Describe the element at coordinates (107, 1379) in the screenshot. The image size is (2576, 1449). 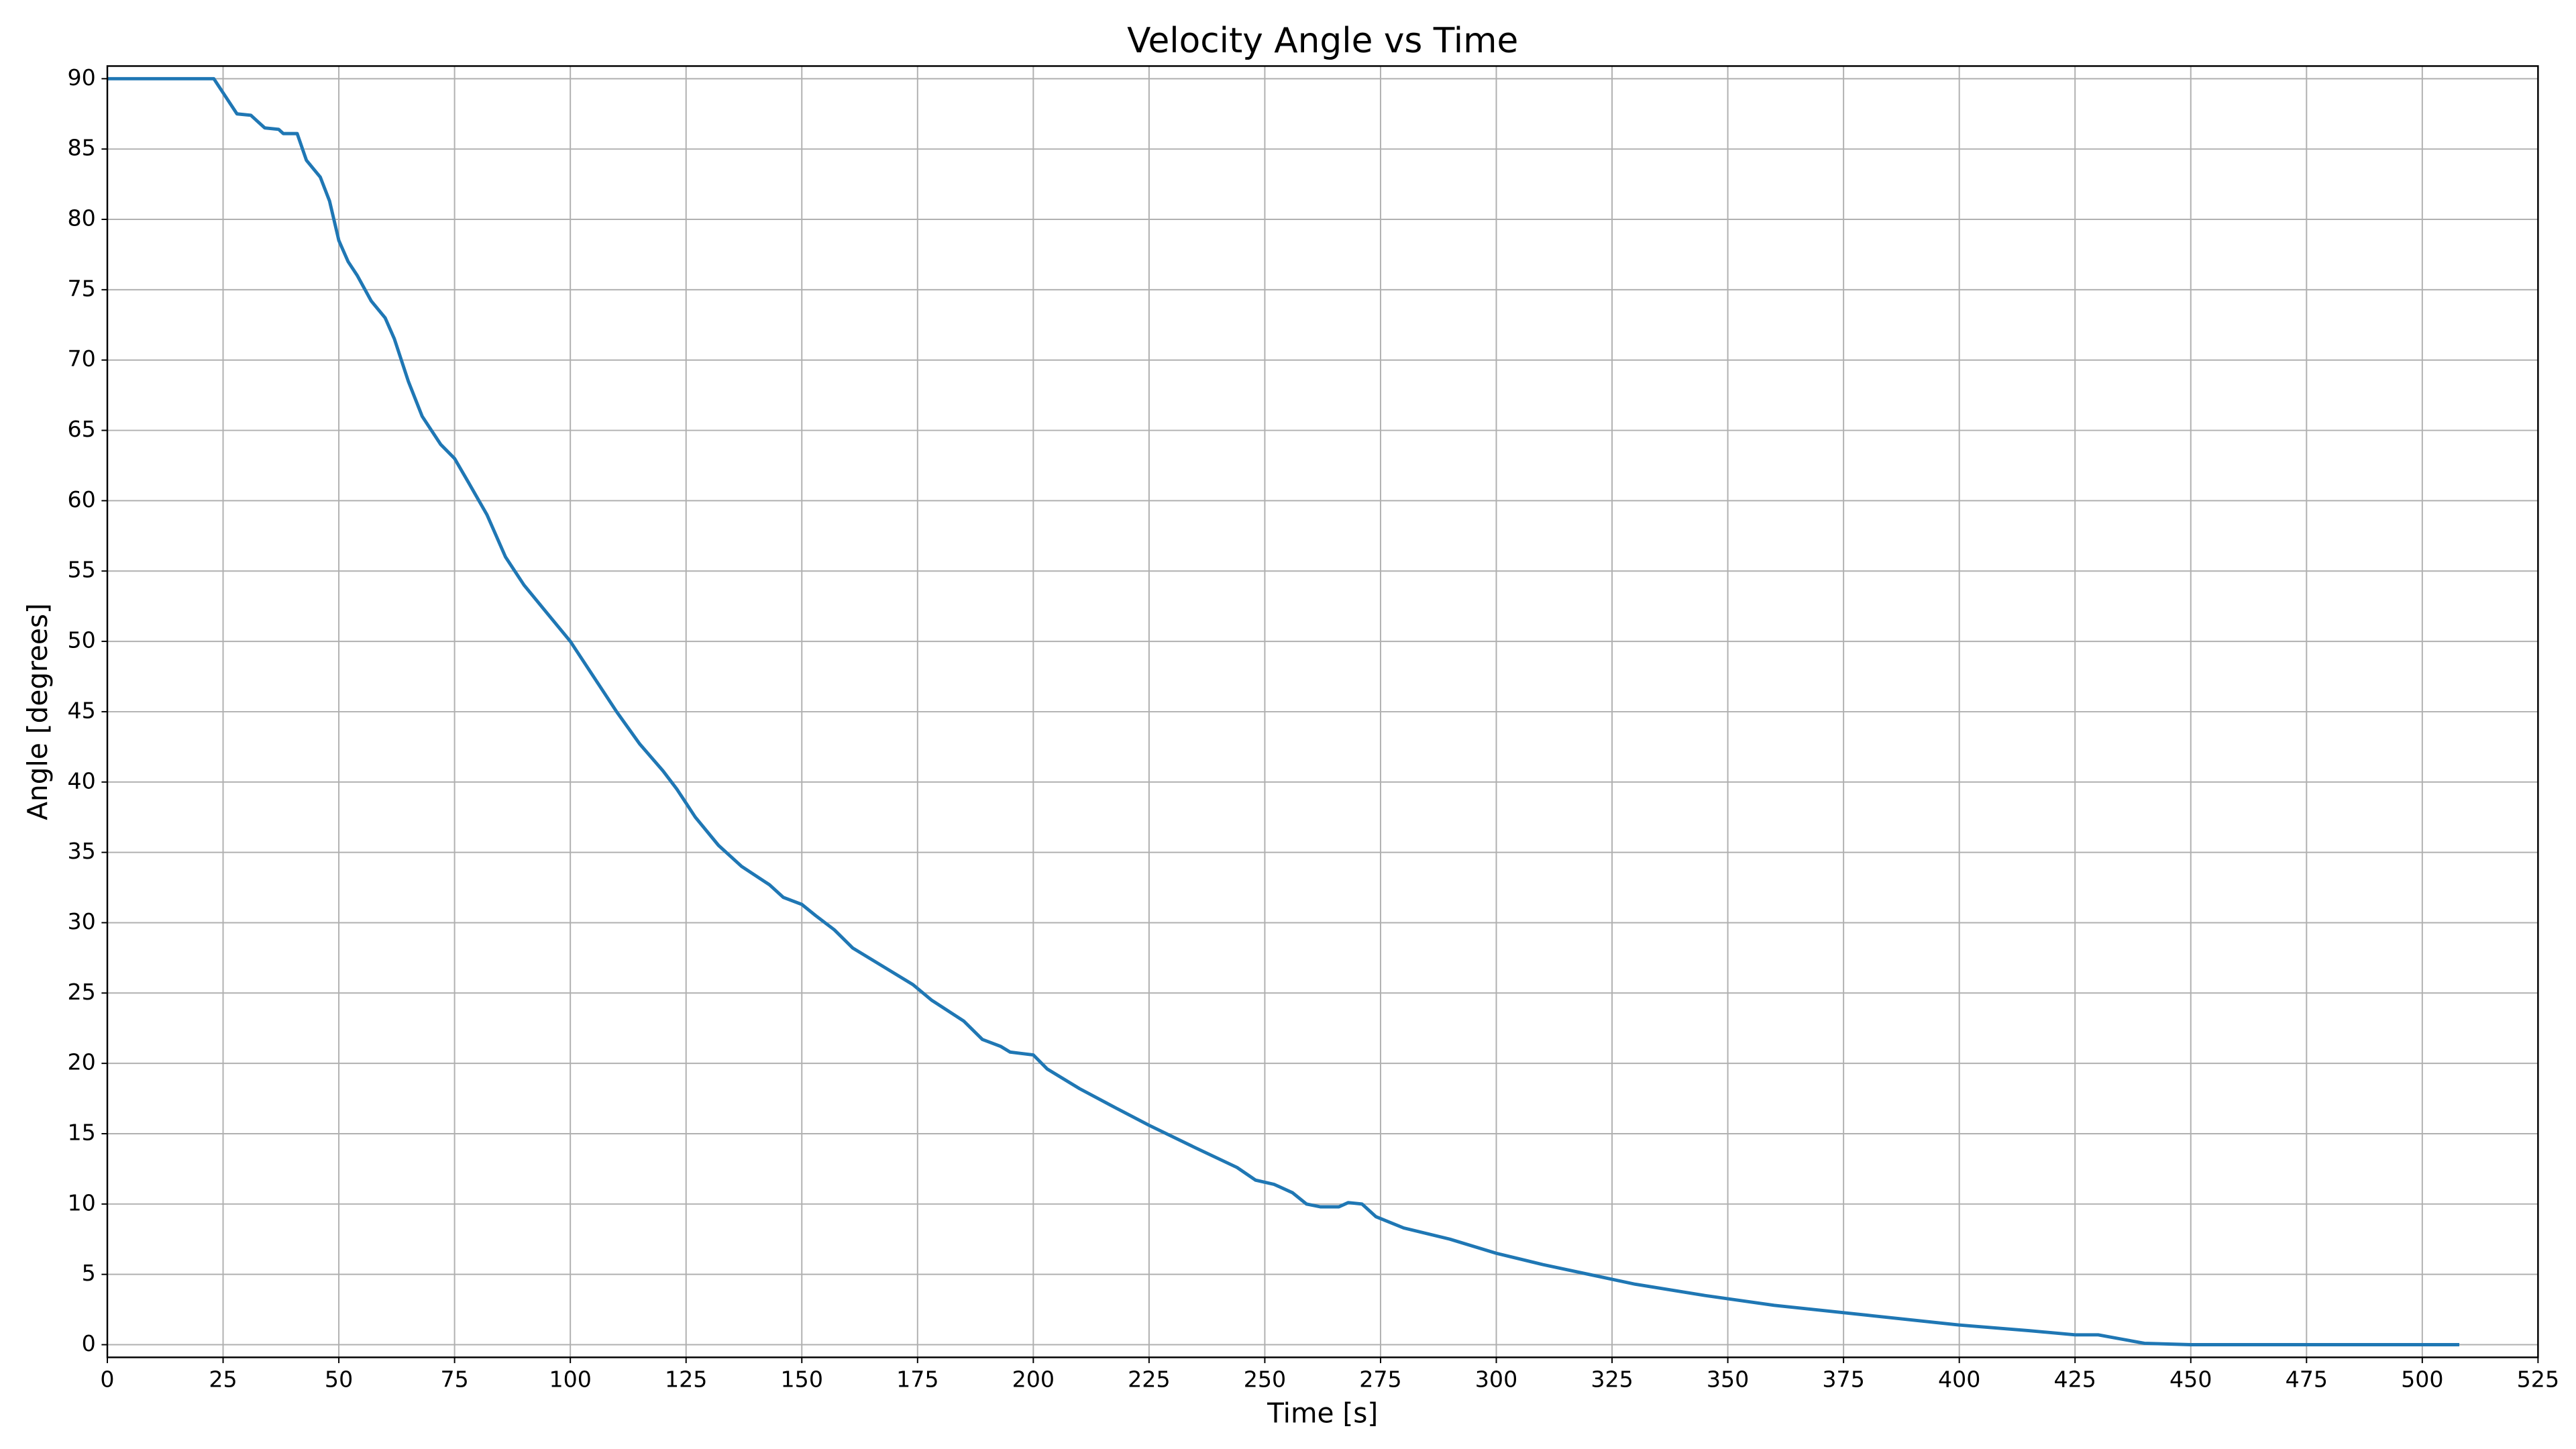
I see `x-tick-label: 0` at that location.